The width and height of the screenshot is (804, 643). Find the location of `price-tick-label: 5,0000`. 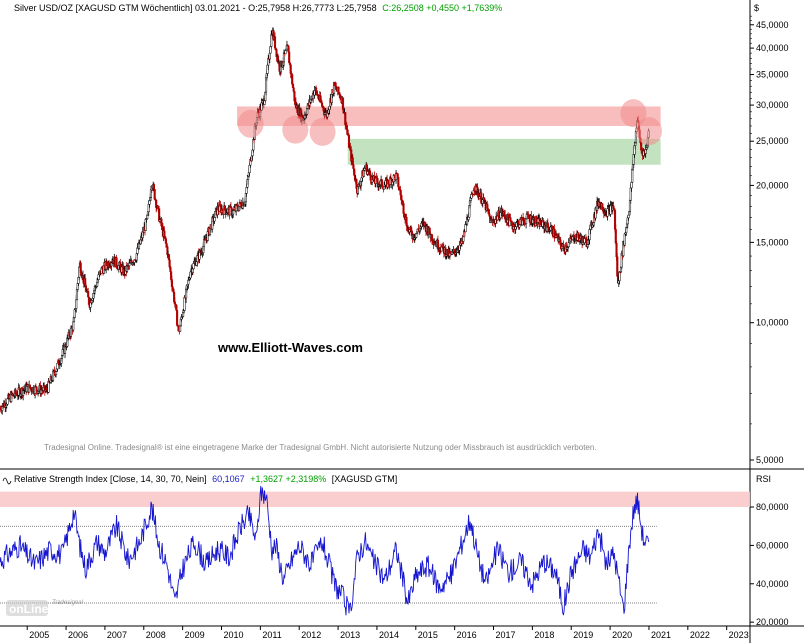

price-tick-label: 5,0000 is located at coordinates (770, 460).